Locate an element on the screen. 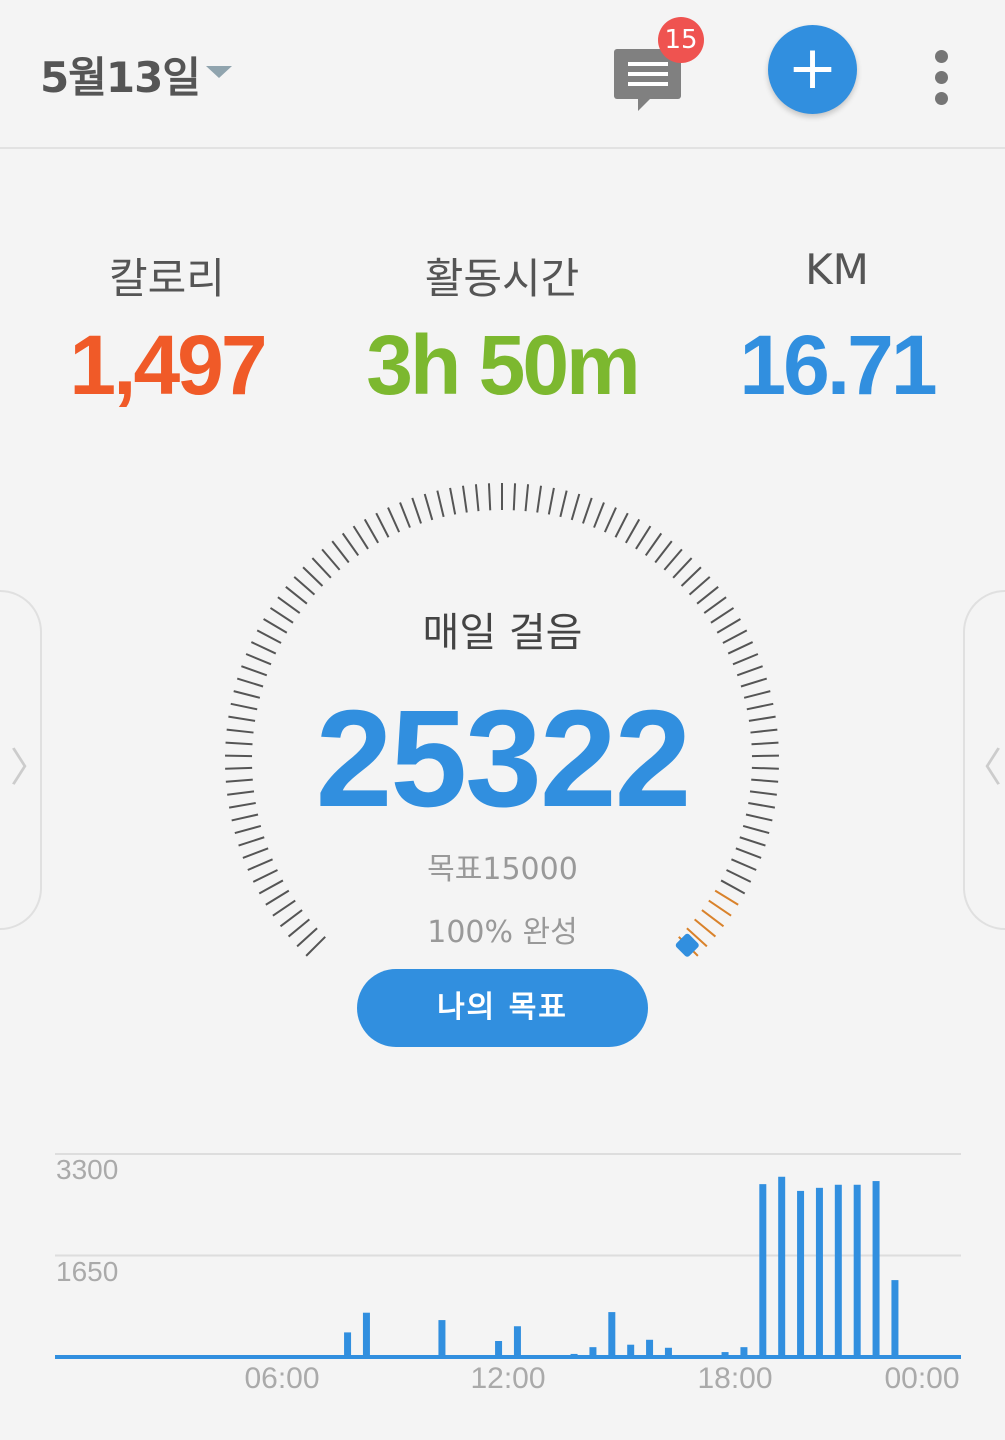  x-tick-label: 12:00 is located at coordinates (508, 1378).